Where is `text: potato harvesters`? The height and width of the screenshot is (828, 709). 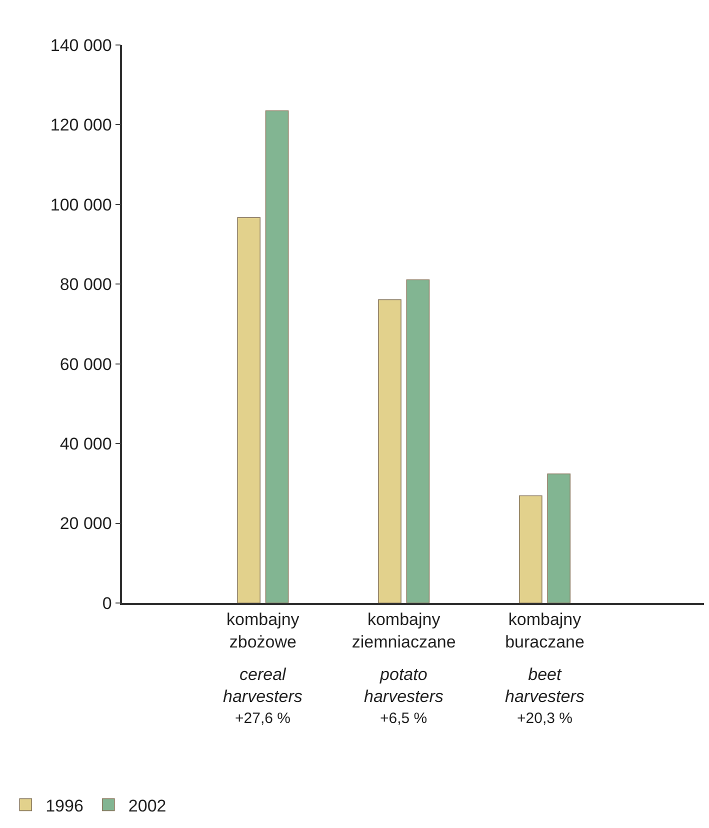 text: potato harvesters is located at coordinates (404, 685).